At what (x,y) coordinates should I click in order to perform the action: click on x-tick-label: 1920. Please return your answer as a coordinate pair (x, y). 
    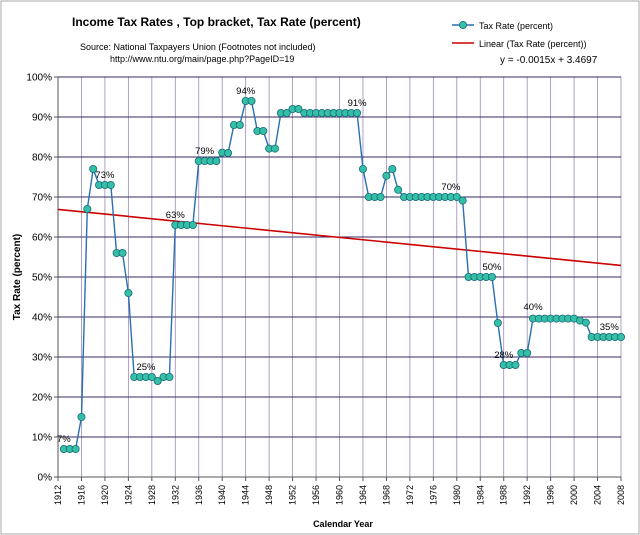
    Looking at the image, I should click on (105, 495).